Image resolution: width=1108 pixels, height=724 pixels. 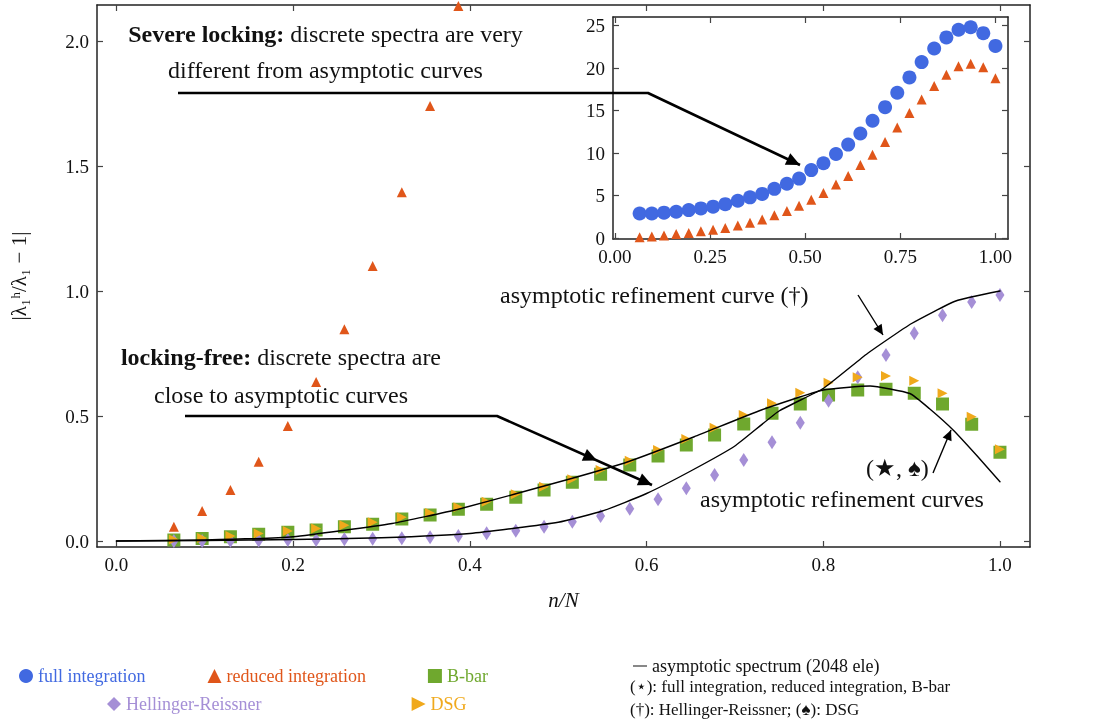 What do you see at coordinates (897, 468) in the screenshot?
I see `annotation: (★, ♠)` at bounding box center [897, 468].